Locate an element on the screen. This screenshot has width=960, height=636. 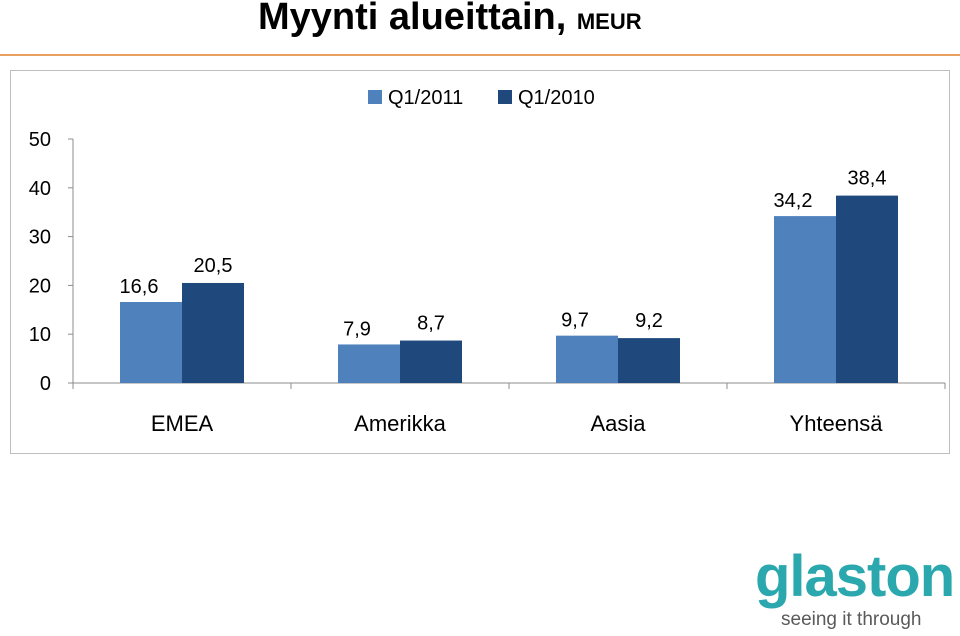
title-divider is located at coordinates (480, 55).